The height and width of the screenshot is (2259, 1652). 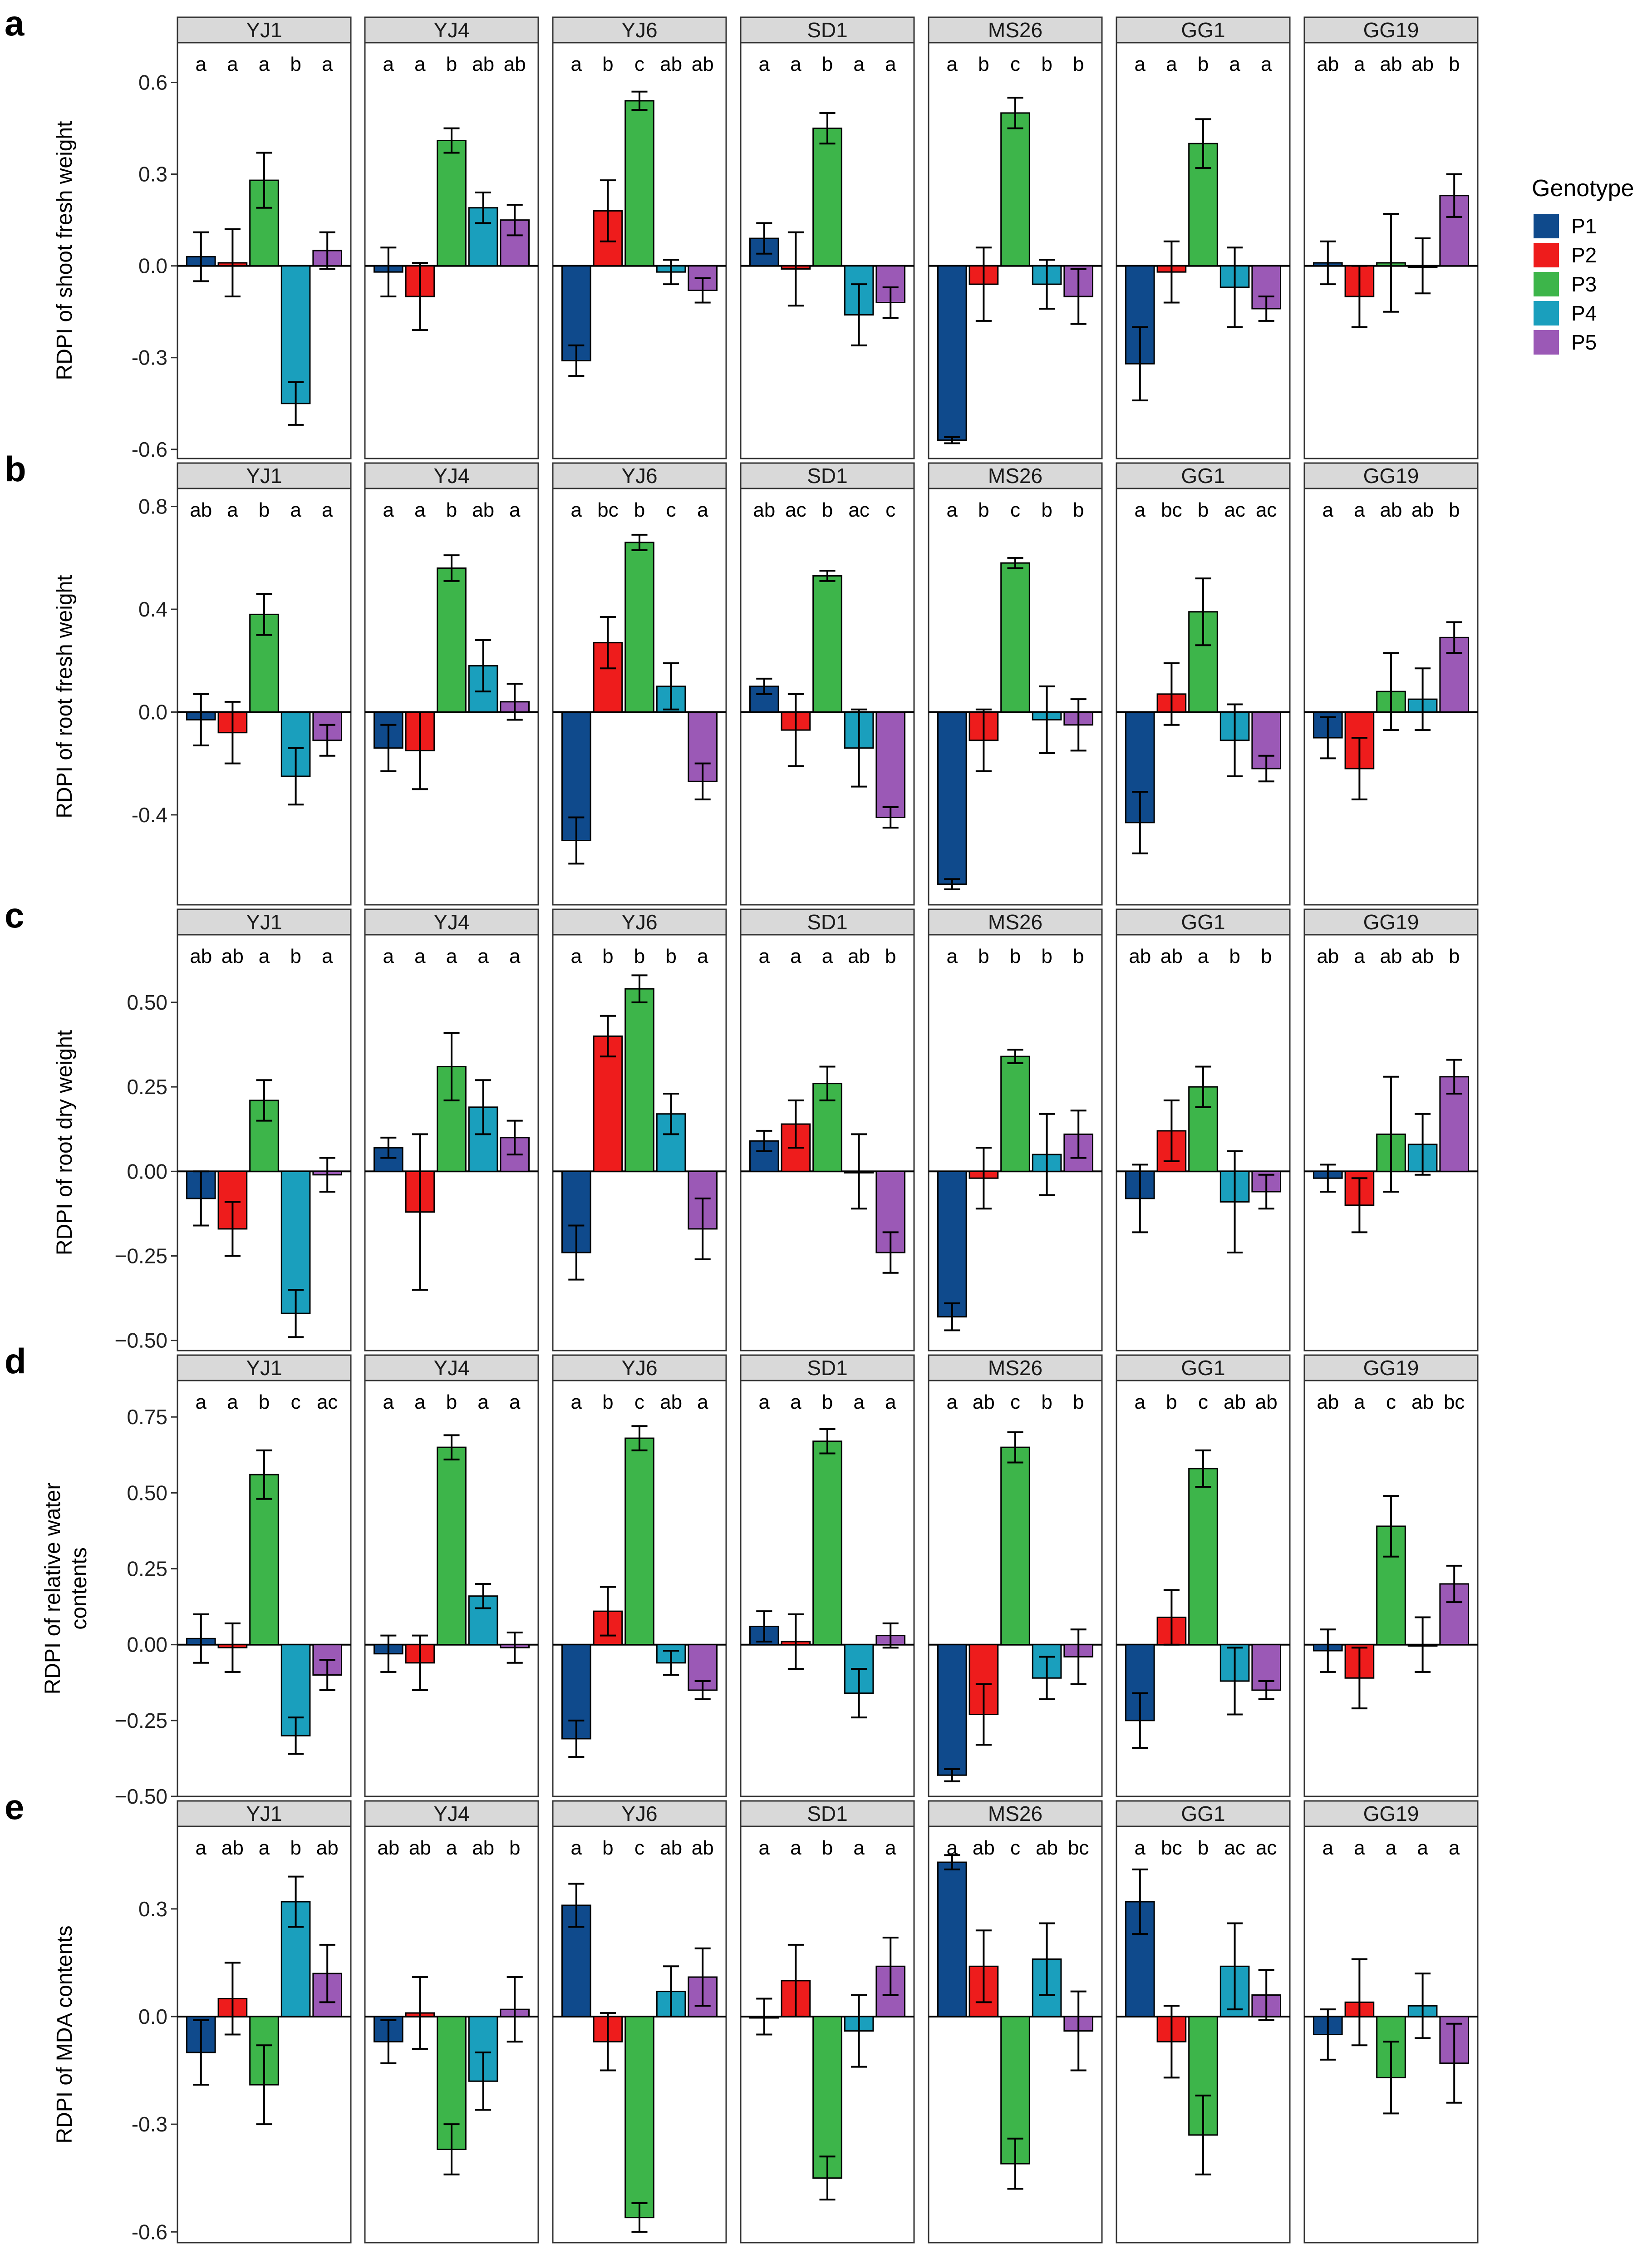 What do you see at coordinates (1015, 1546) in the screenshot?
I see `bar-MS26-P3` at bounding box center [1015, 1546].